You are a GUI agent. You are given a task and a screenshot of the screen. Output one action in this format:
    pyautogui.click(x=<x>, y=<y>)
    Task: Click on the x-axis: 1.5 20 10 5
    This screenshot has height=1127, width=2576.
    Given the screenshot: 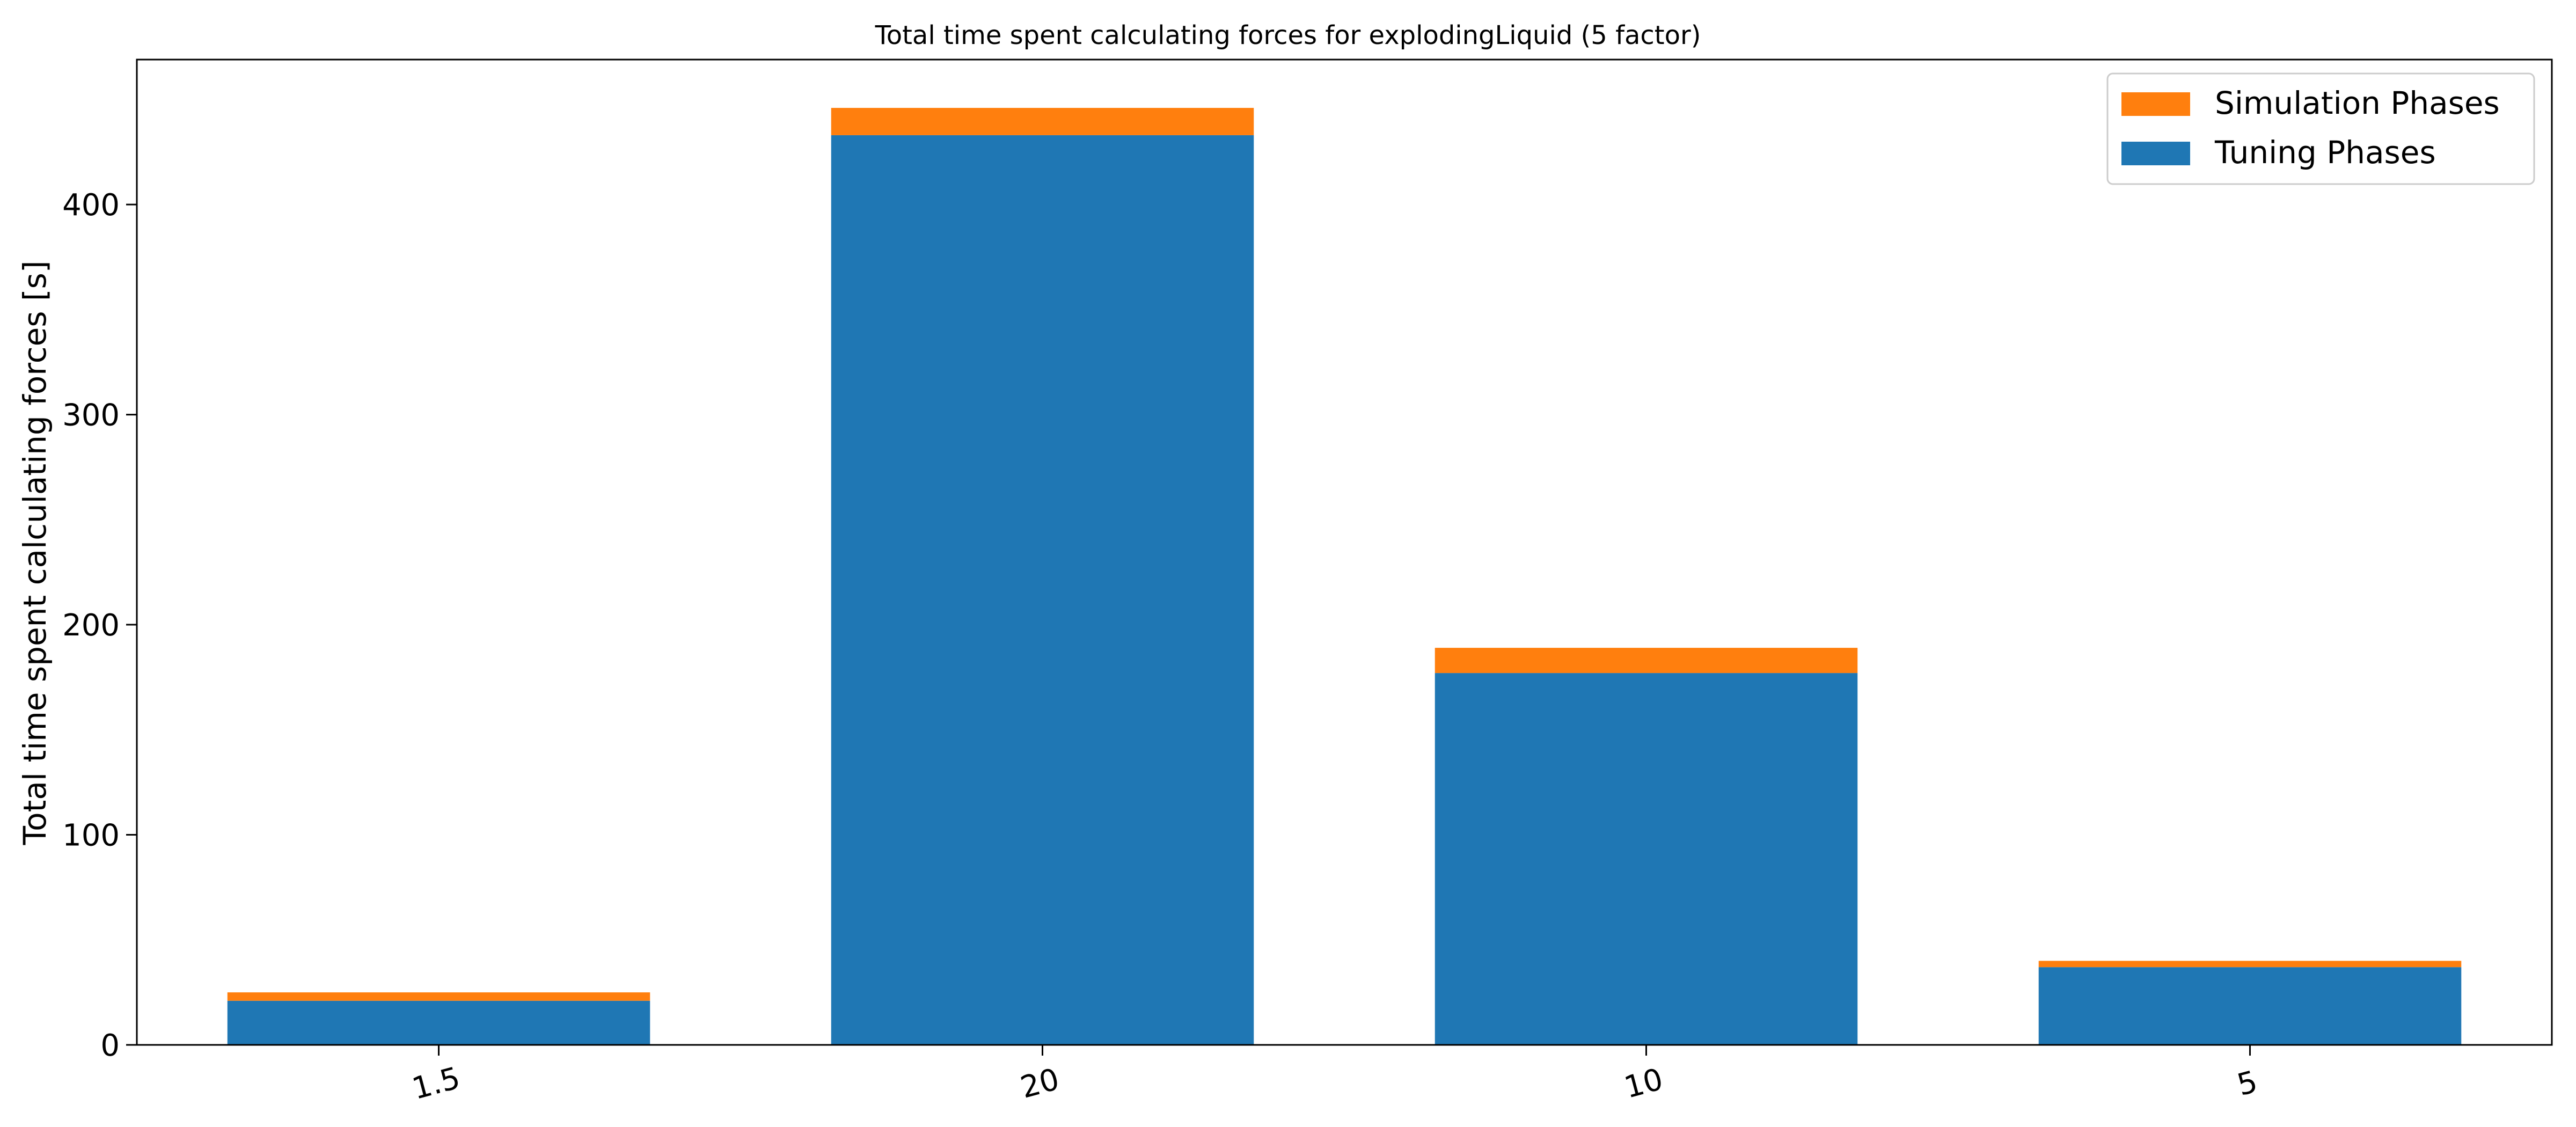 What is the action you would take?
    pyautogui.click(x=1334, y=1076)
    